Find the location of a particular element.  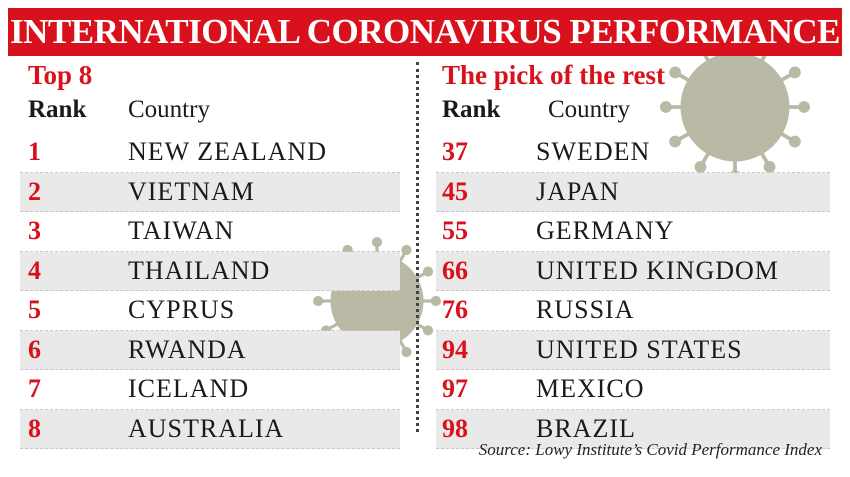

country-name: RWANDA is located at coordinates (187, 349).